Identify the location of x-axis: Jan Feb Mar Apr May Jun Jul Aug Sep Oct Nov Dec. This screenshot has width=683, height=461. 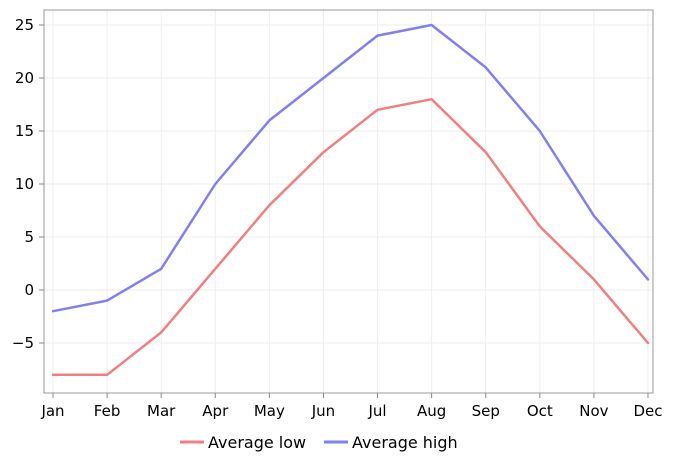
(351, 406).